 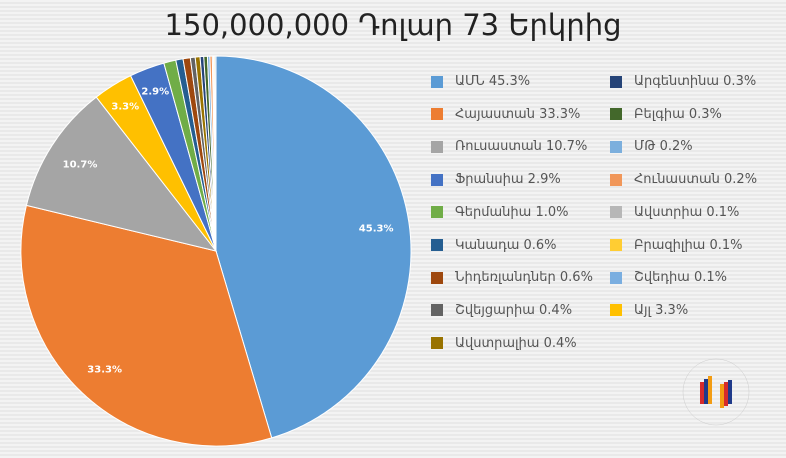 What do you see at coordinates (493, 81) in the screenshot?
I see `legend-label: ԱՄՆ 45.3%` at bounding box center [493, 81].